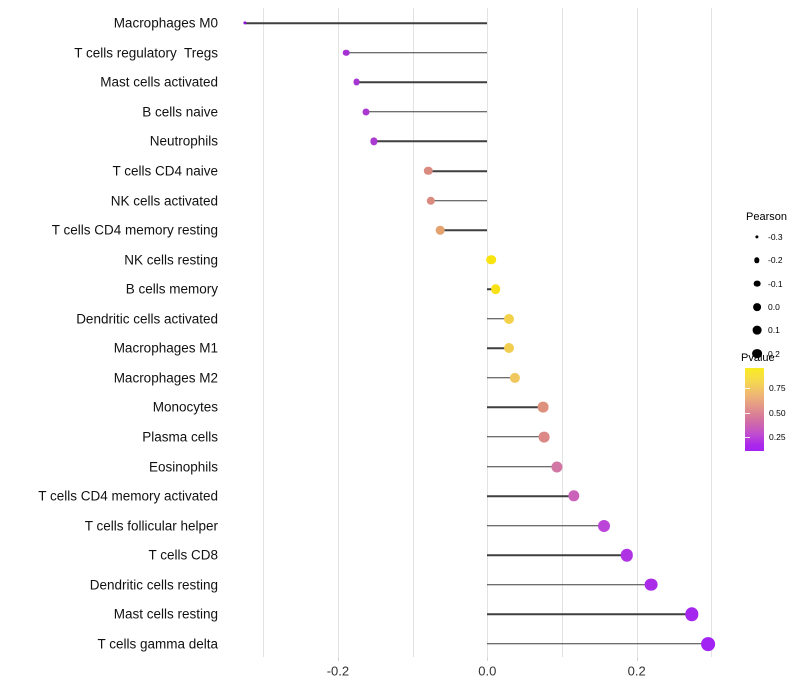 Image resolution: width=800 pixels, height=700 pixels. What do you see at coordinates (183, 555) in the screenshot?
I see `category-label: T cells CD8` at bounding box center [183, 555].